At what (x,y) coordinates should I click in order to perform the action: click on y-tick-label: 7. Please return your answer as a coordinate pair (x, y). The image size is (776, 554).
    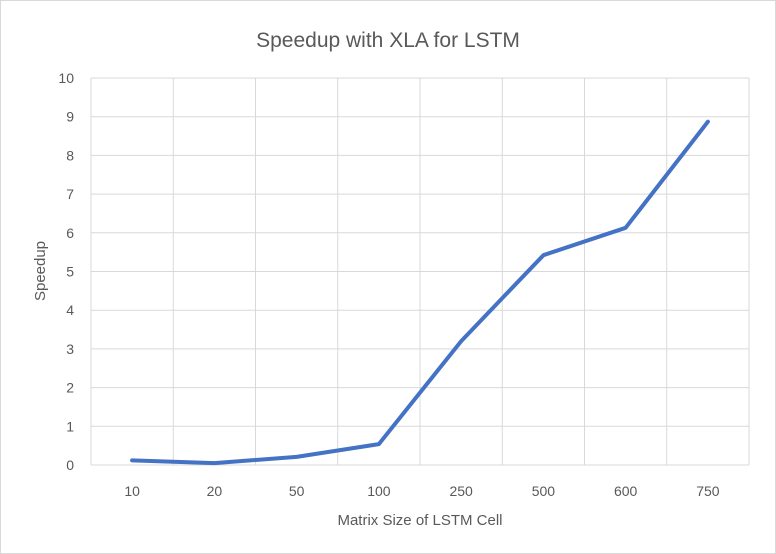
    Looking at the image, I should click on (70, 194).